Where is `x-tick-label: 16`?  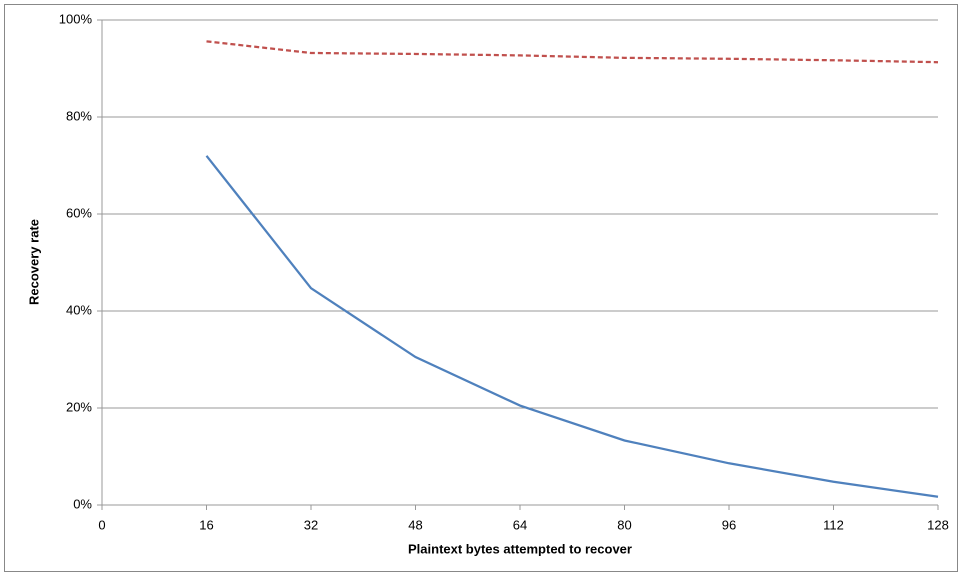
x-tick-label: 16 is located at coordinates (206, 524).